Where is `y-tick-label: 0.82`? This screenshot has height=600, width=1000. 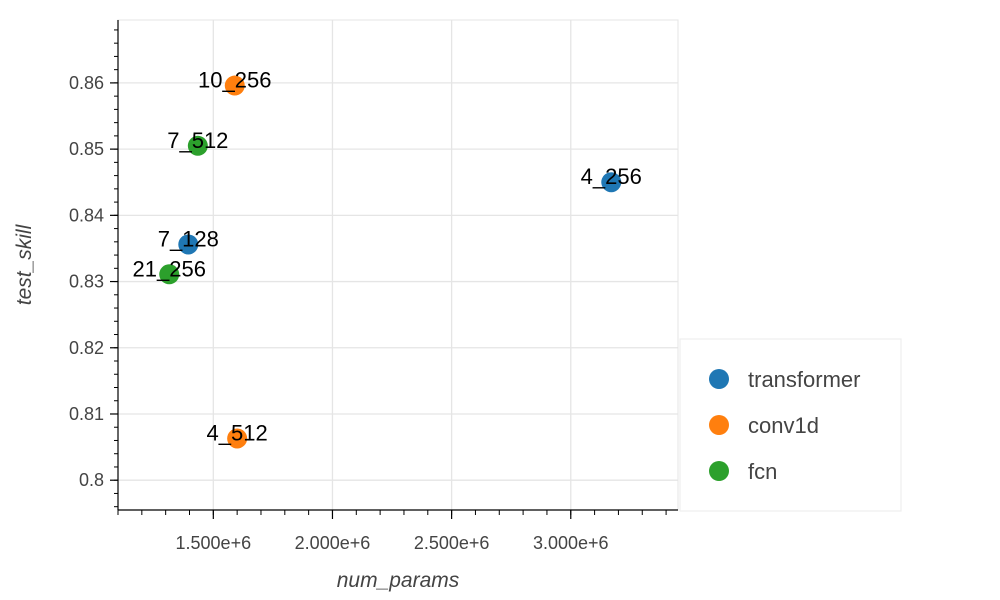 y-tick-label: 0.82 is located at coordinates (86, 348).